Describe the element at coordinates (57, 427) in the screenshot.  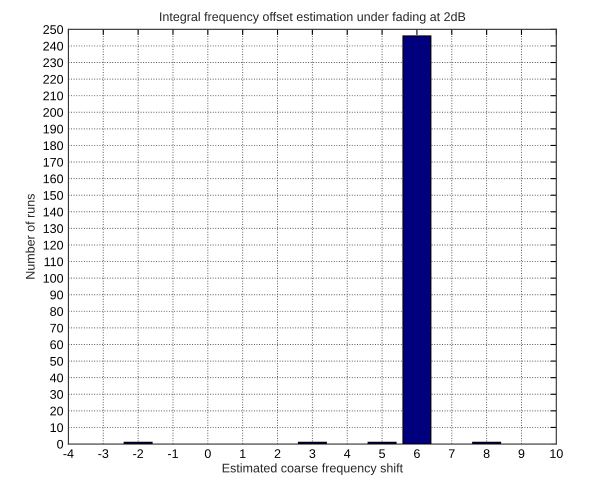
I see `y-tick-label: 10` at that location.